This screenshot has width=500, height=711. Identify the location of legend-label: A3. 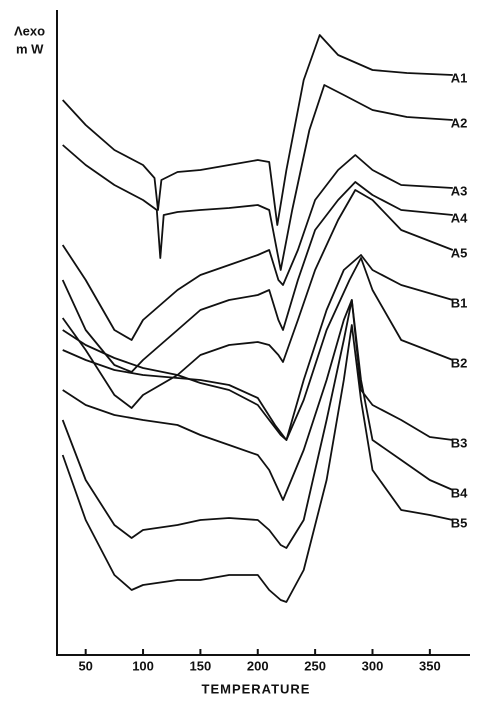
(459, 190).